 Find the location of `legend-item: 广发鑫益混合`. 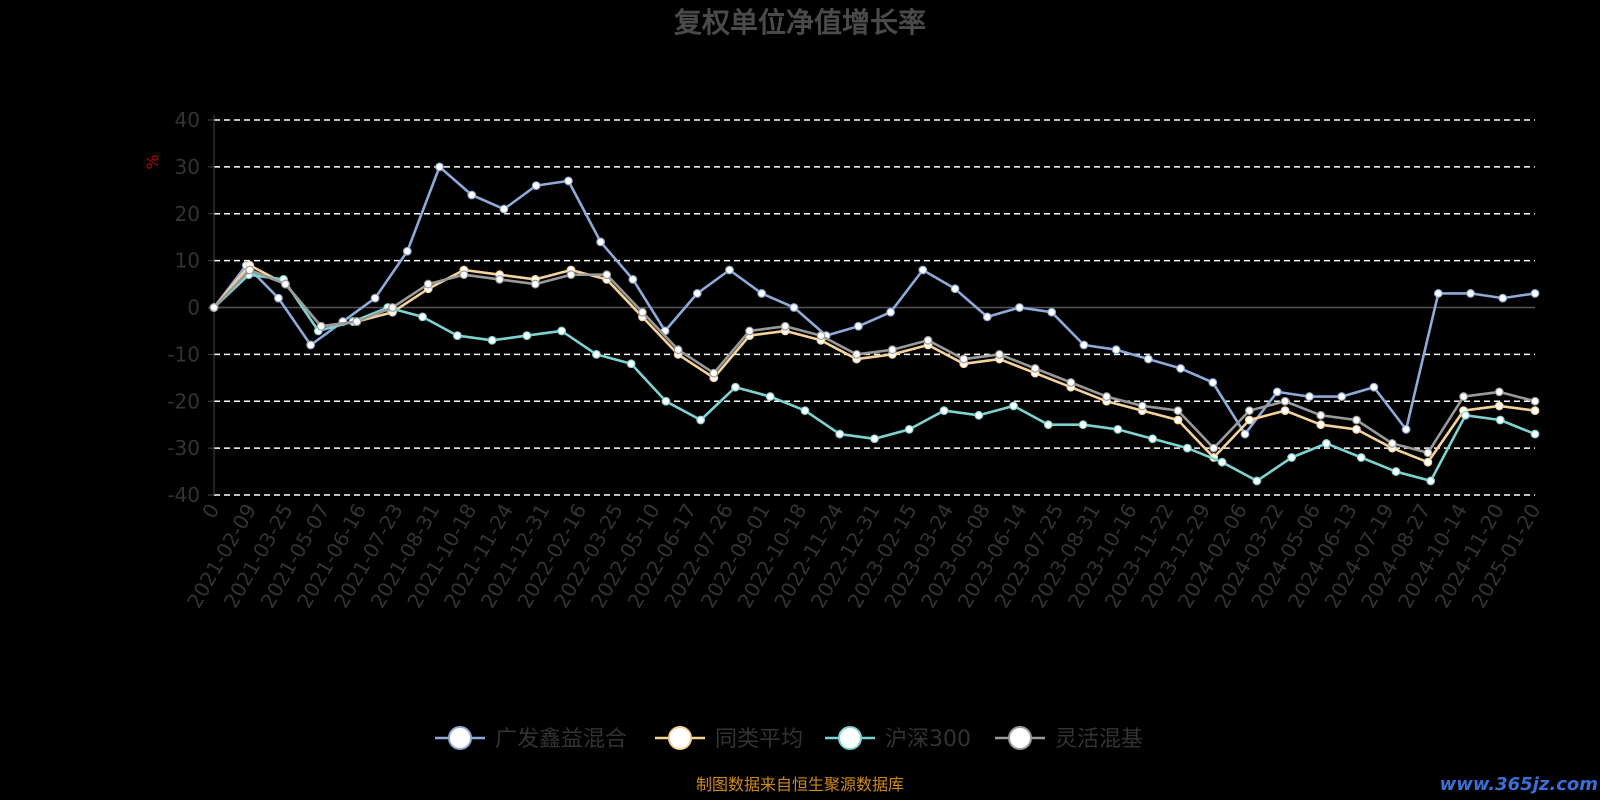

legend-item: 广发鑫益混合 is located at coordinates (531, 739).